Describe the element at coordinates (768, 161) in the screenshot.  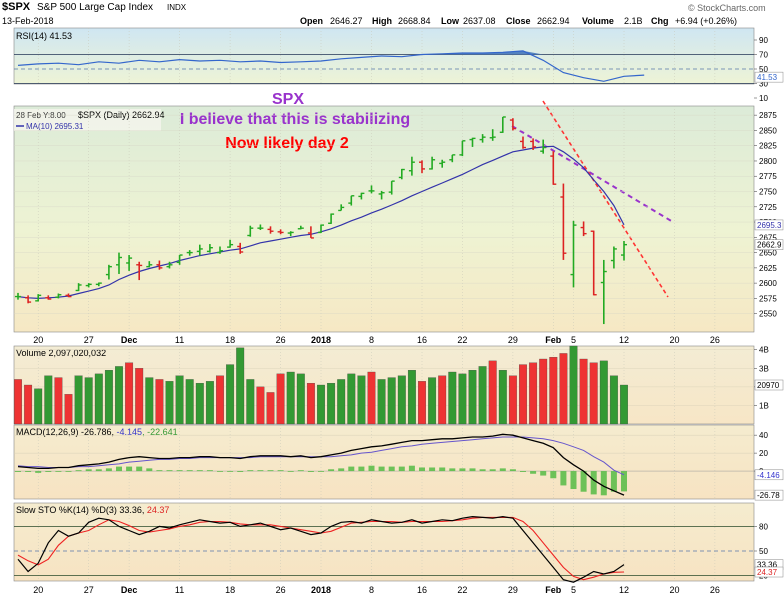
I see `price-tick-label: 2800` at that location.